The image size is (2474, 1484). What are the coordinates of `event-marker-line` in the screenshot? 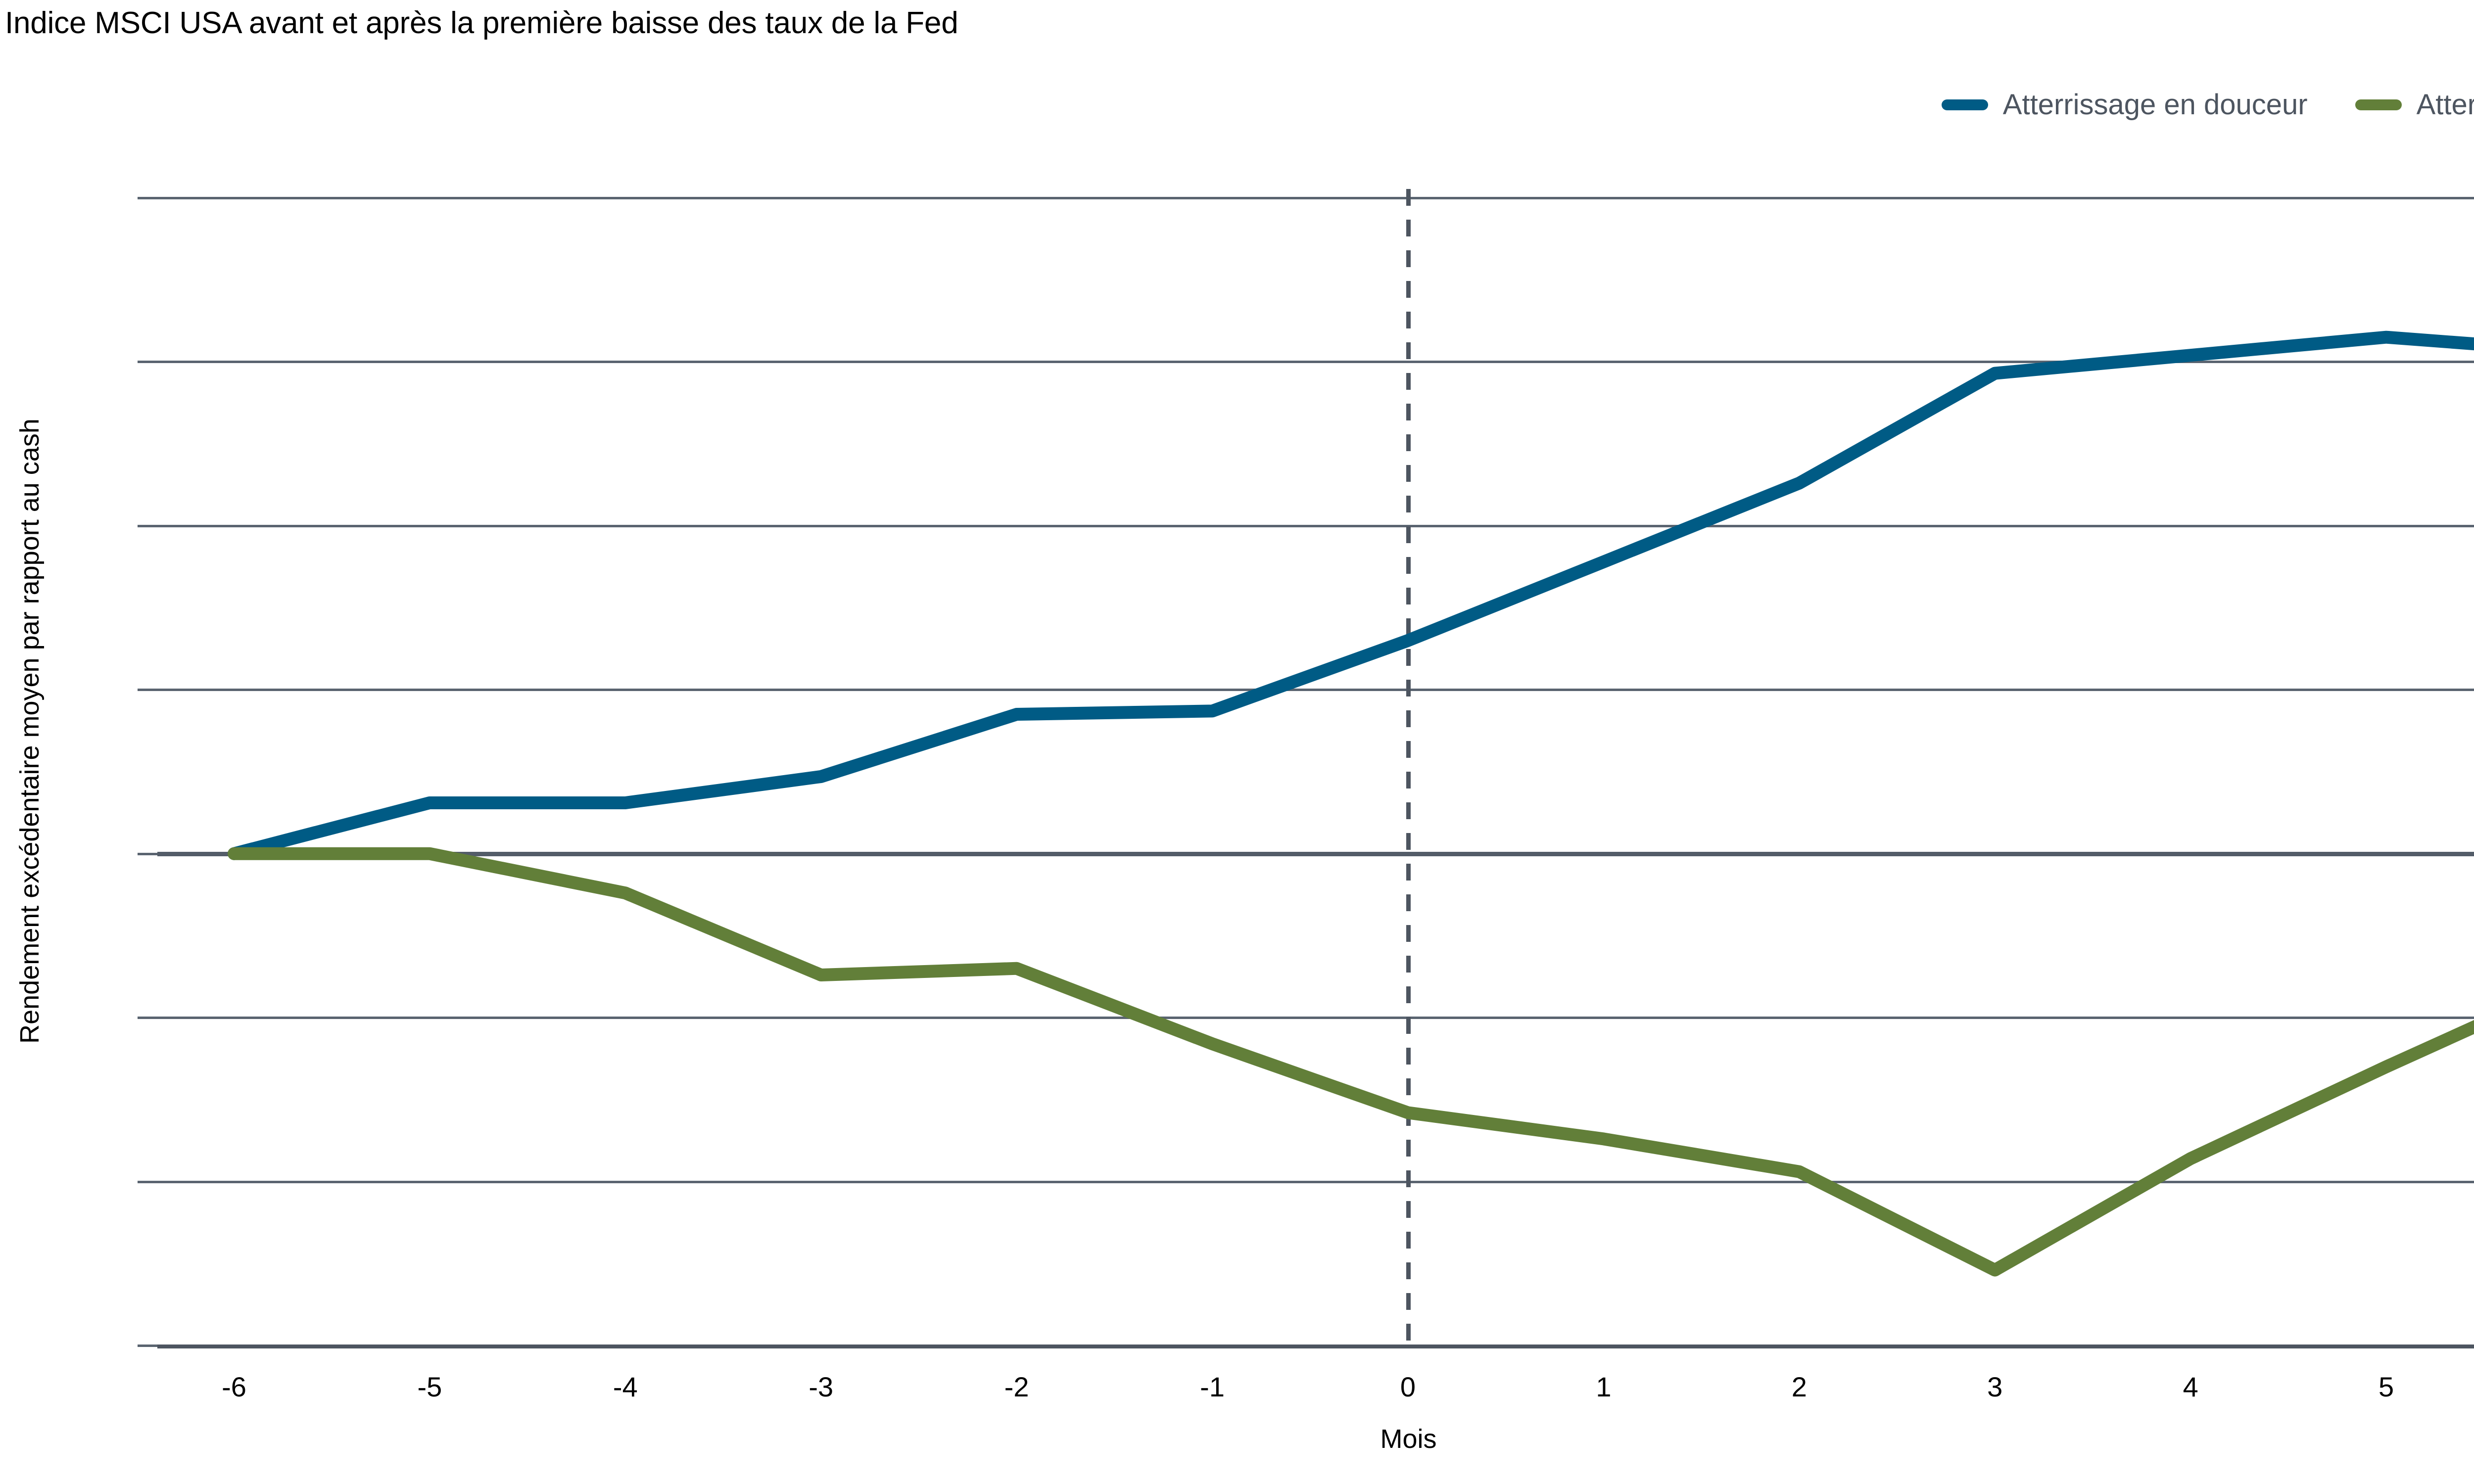 It's located at (1409, 769).